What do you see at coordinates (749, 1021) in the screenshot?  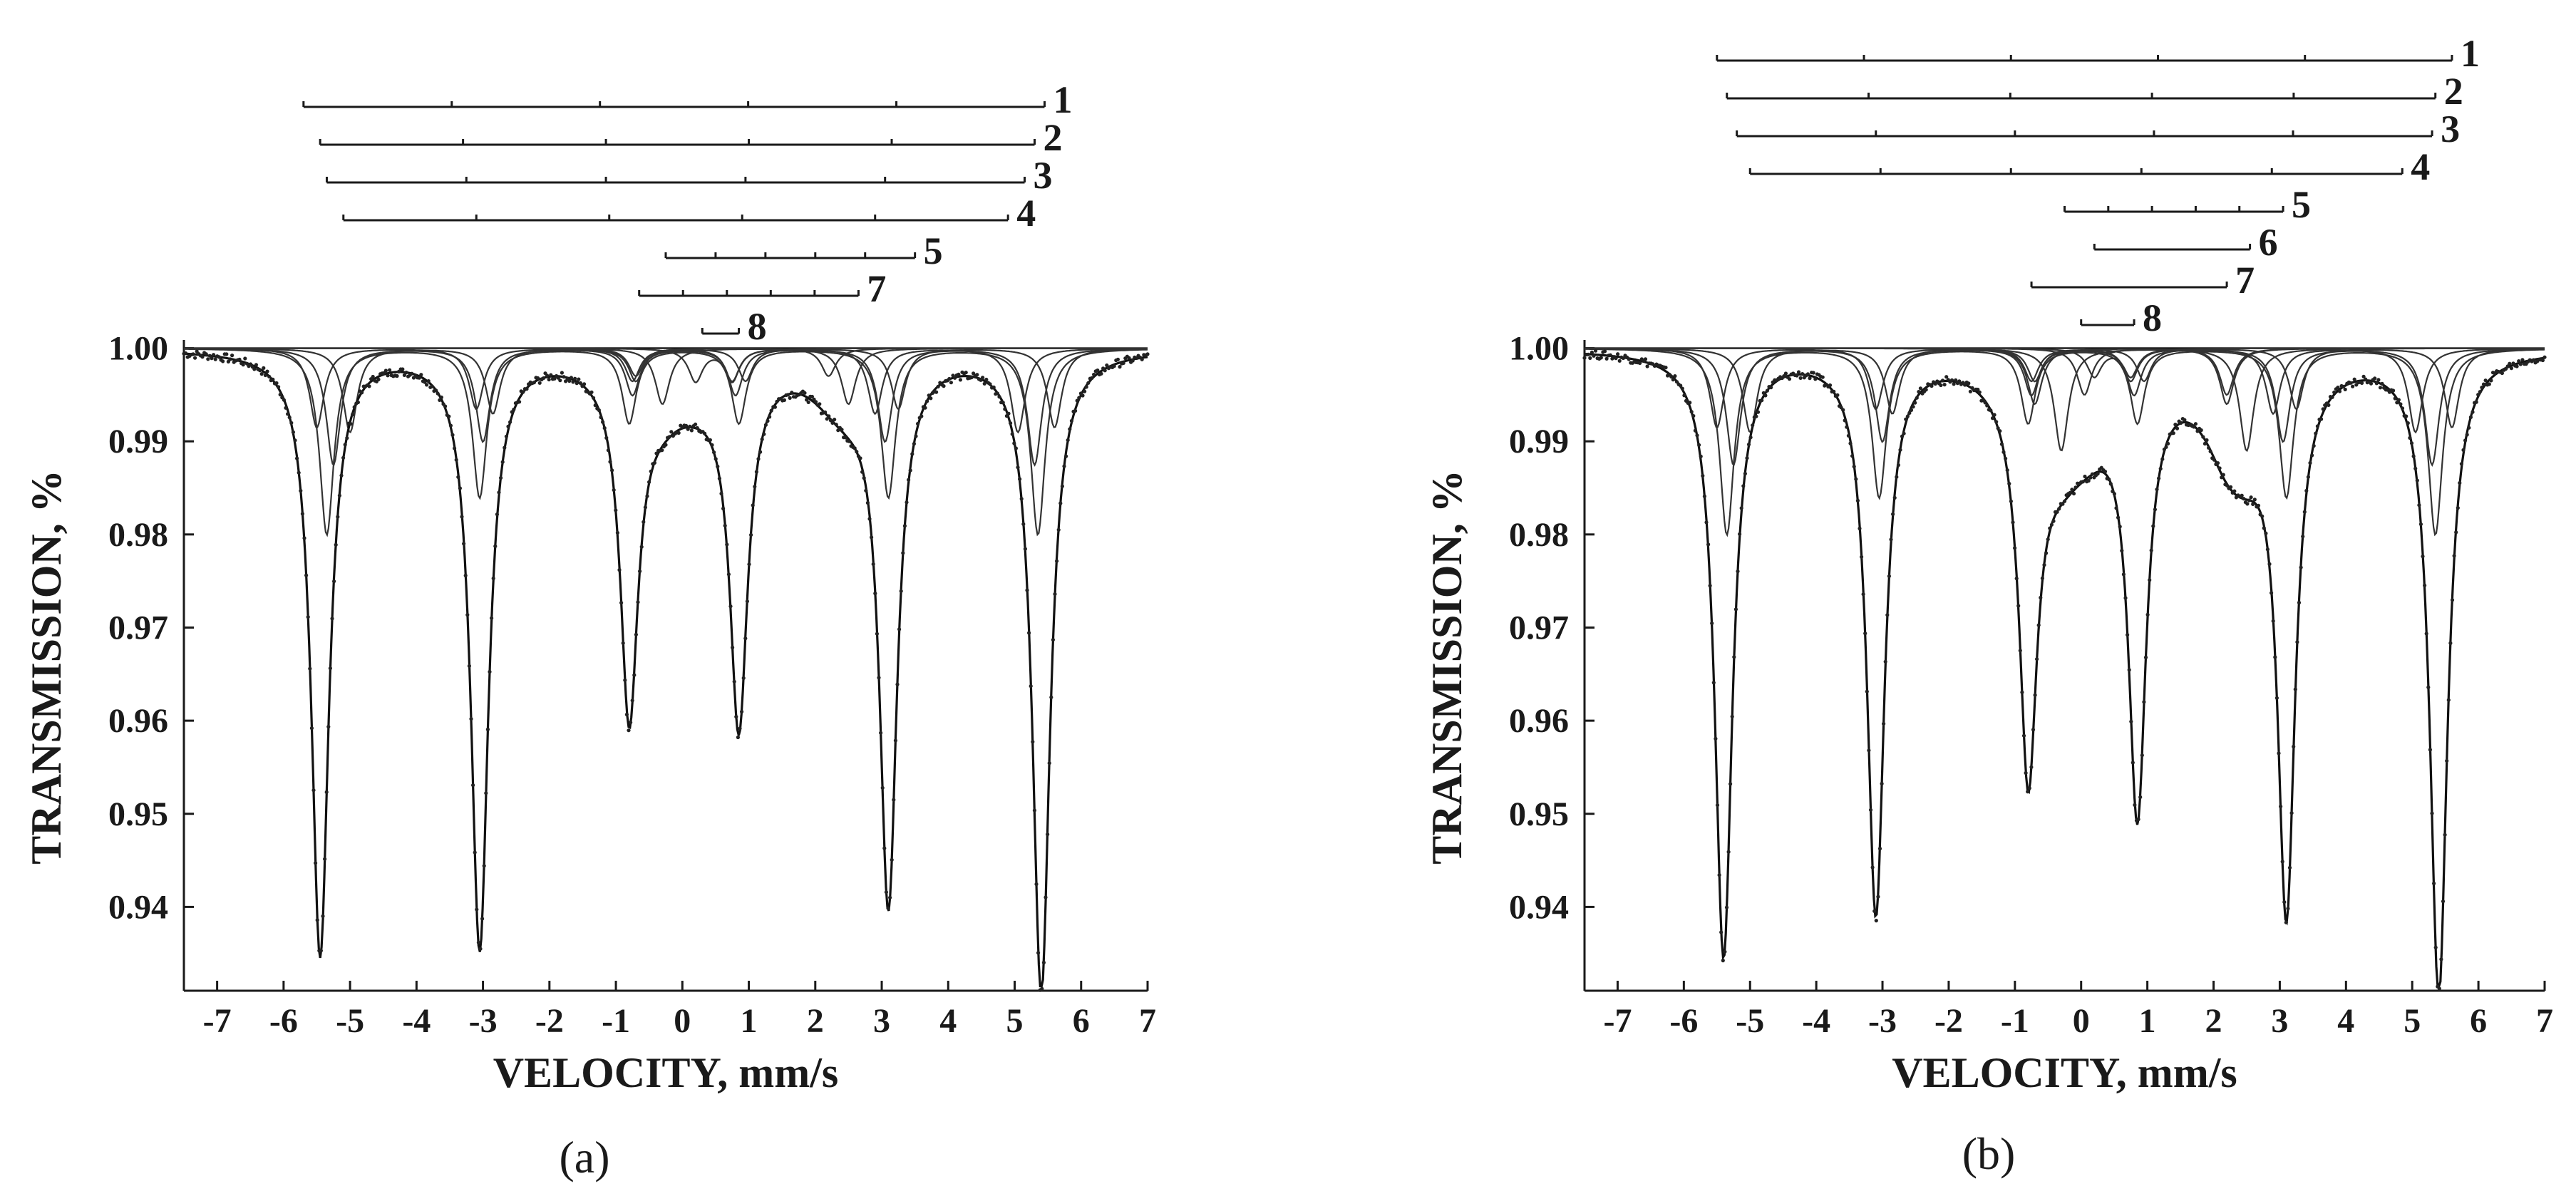 I see `x-tick-label: 1` at bounding box center [749, 1021].